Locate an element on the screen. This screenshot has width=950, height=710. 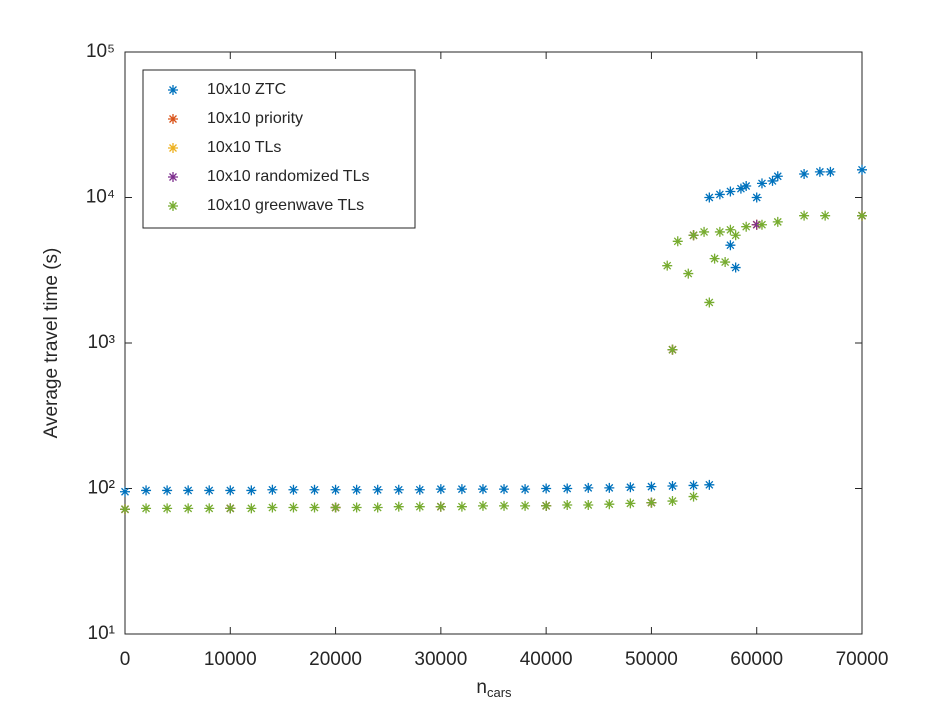
legend-label: 10x10 priority is located at coordinates (255, 118).